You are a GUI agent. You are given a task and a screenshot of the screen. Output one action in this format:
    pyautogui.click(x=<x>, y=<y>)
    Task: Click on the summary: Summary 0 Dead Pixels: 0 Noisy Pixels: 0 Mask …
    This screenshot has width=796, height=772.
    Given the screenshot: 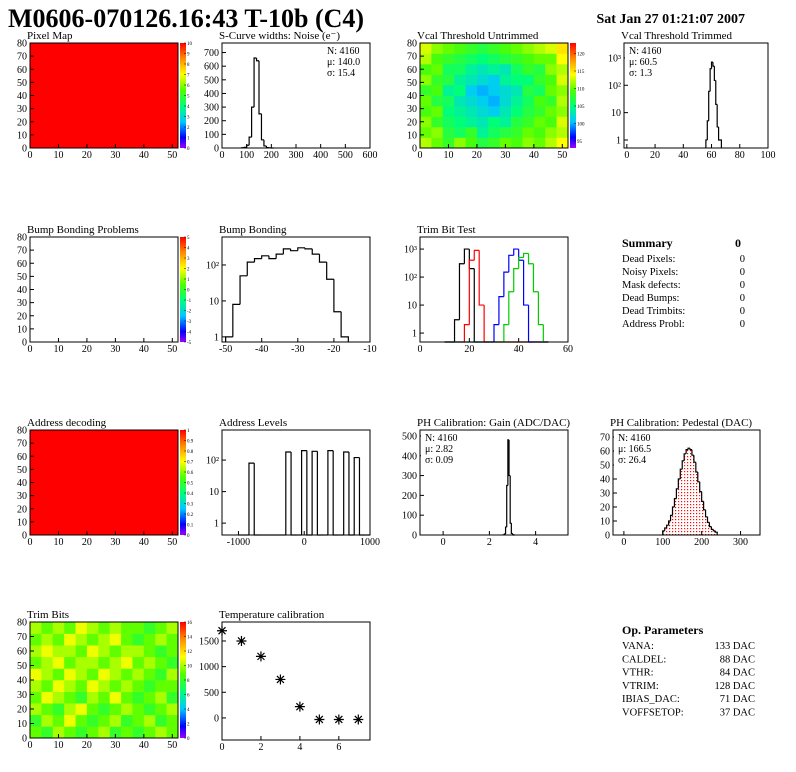 What is the action you would take?
    pyautogui.click(x=683, y=283)
    